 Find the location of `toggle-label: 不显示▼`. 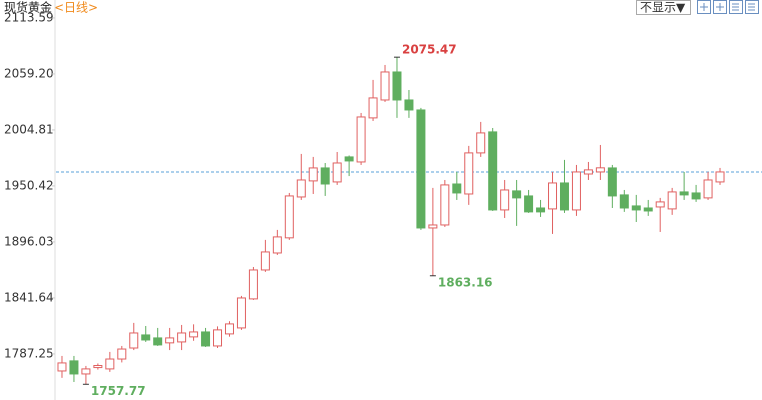

toggle-label: 不显示▼ is located at coordinates (663, 8).